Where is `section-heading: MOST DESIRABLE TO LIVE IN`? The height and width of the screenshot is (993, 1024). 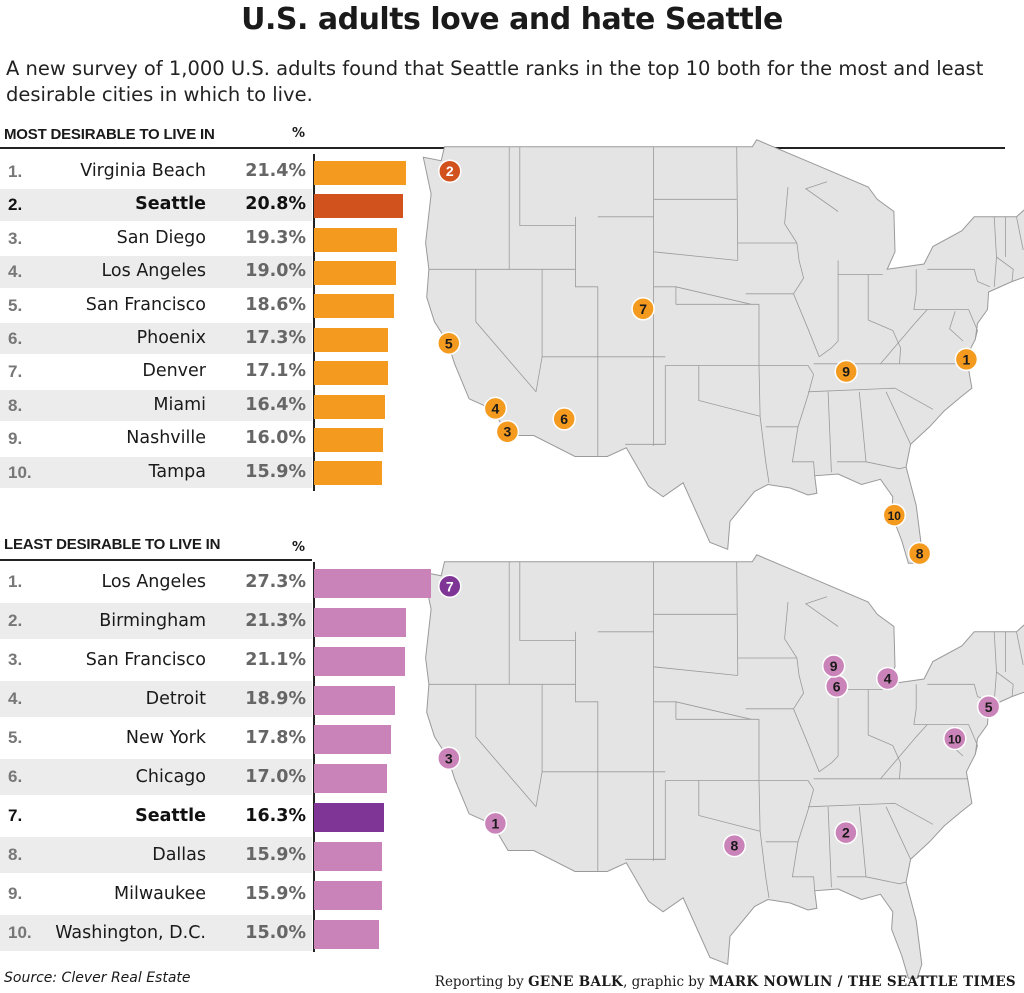 section-heading: MOST DESIRABLE TO LIVE IN is located at coordinates (109, 134).